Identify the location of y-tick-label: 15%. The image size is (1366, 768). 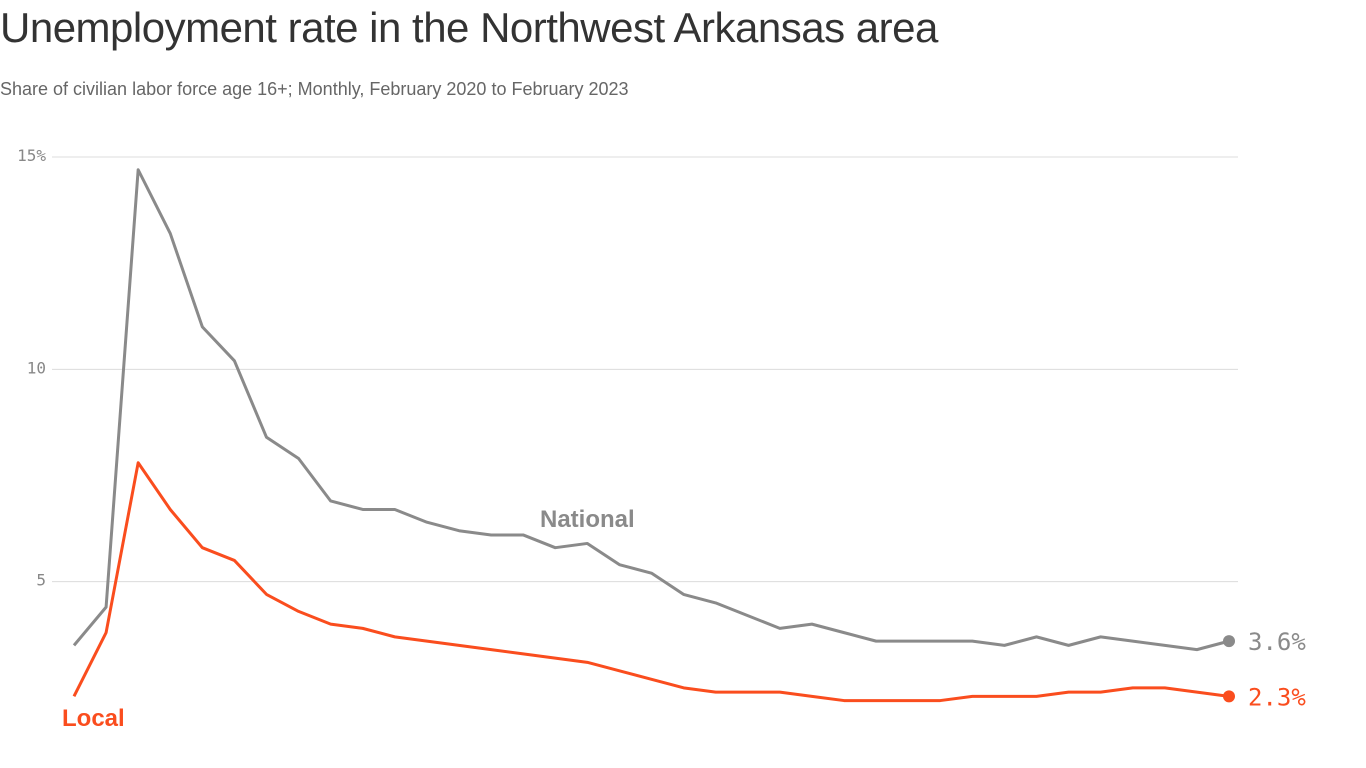
(31, 155).